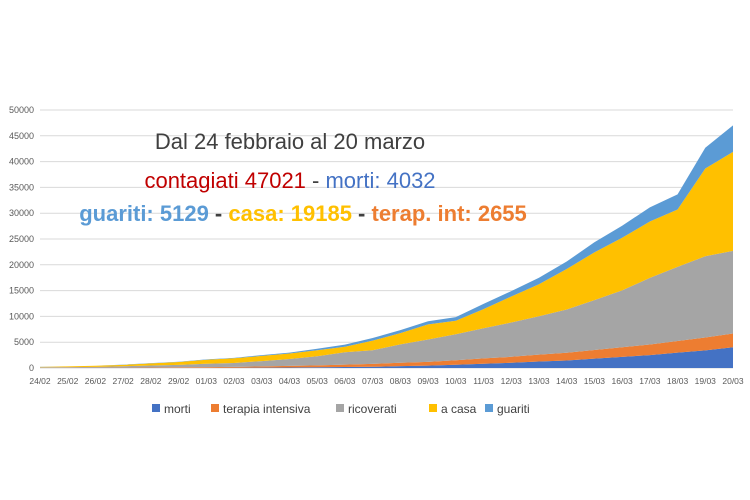 The image size is (750, 500). What do you see at coordinates (156, 408) in the screenshot?
I see `legend-swatch-morti` at bounding box center [156, 408].